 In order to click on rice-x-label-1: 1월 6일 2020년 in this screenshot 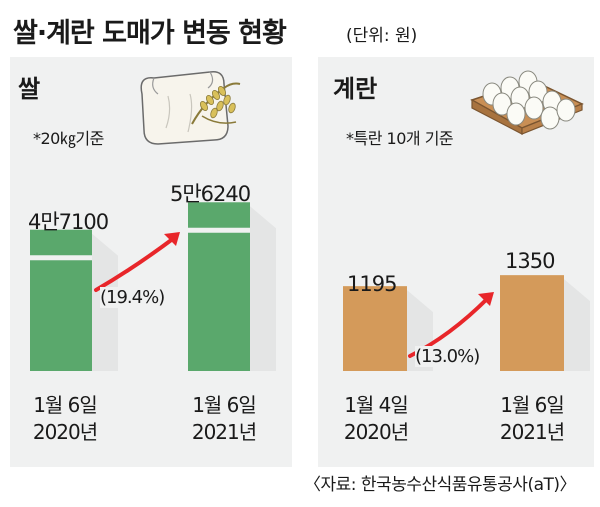, I will do `click(65, 418)`.